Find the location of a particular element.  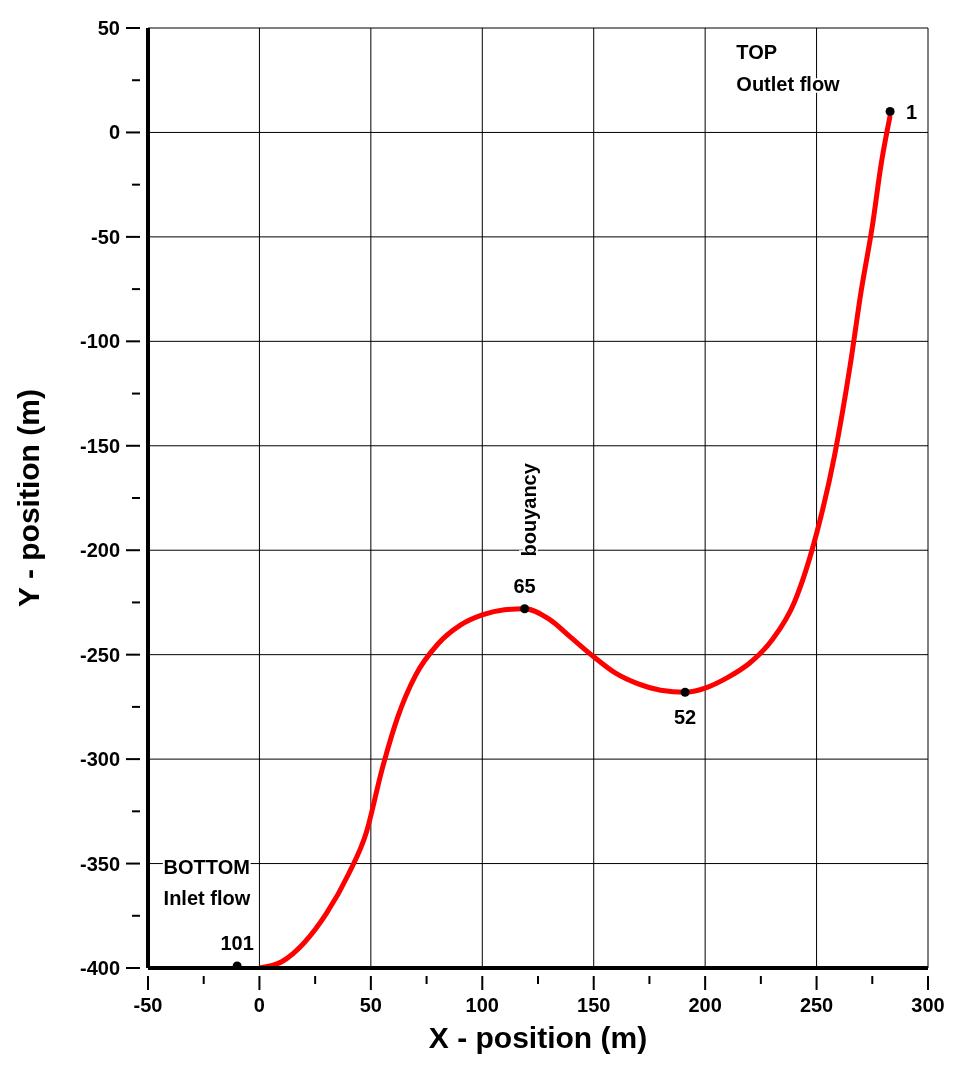

y-tick-label: 0 is located at coordinates (114, 132).